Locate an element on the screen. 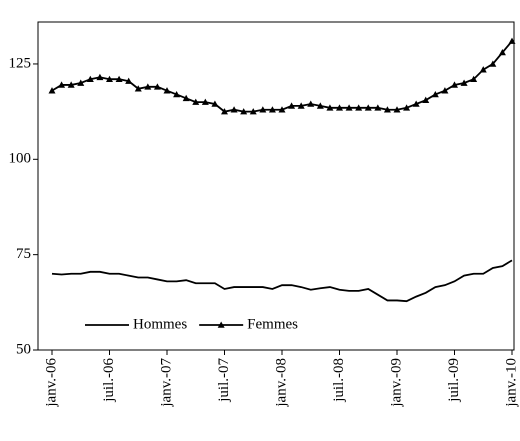 This screenshot has width=520, height=441. y-tick-label: 100 is located at coordinates (20, 159).